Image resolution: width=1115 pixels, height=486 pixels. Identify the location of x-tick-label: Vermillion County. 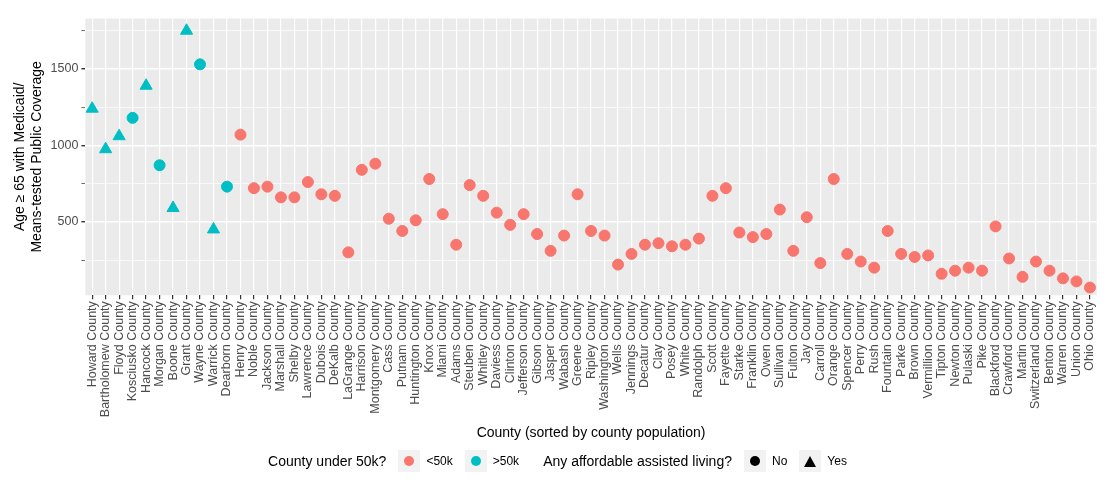
(927, 349).